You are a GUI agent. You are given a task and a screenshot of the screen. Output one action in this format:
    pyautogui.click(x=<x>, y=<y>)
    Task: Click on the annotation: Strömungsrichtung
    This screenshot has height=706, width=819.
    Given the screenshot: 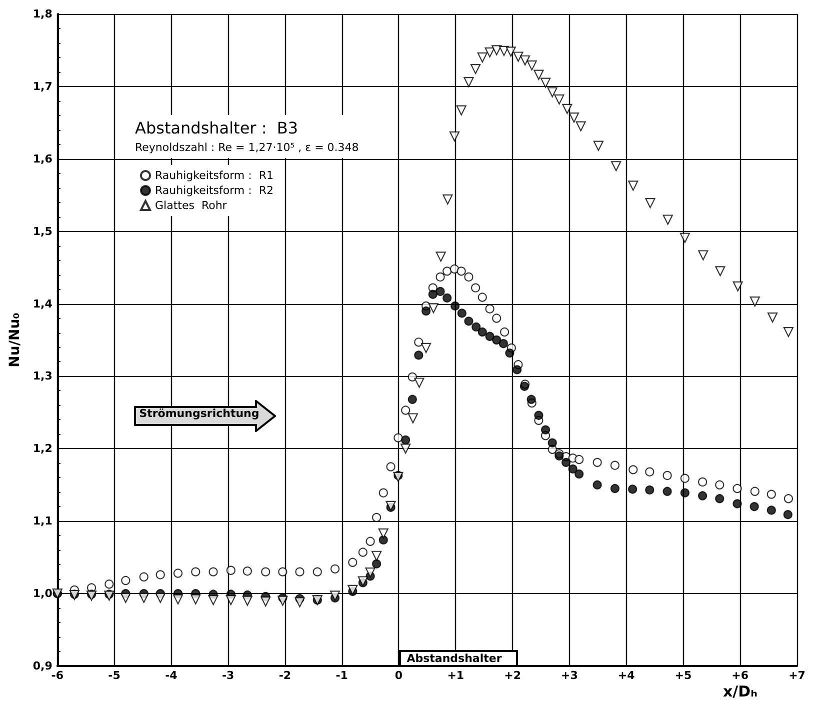 What is the action you would take?
    pyautogui.click(x=199, y=413)
    